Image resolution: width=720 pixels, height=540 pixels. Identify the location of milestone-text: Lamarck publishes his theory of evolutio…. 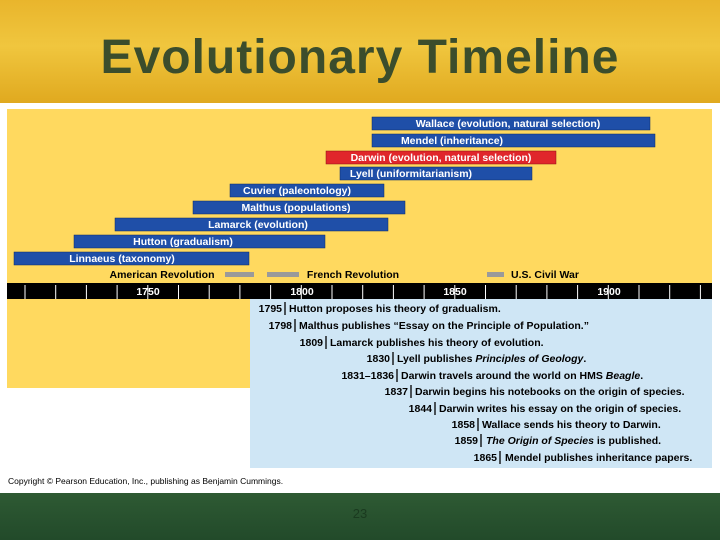
(437, 343).